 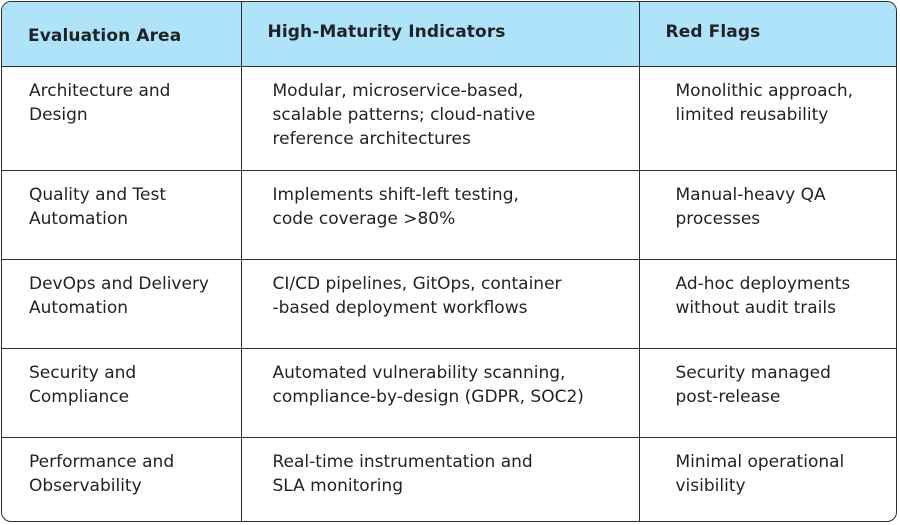 I want to click on cell-red-flags: Monolithic approach, limited reusability, so click(x=767, y=118).